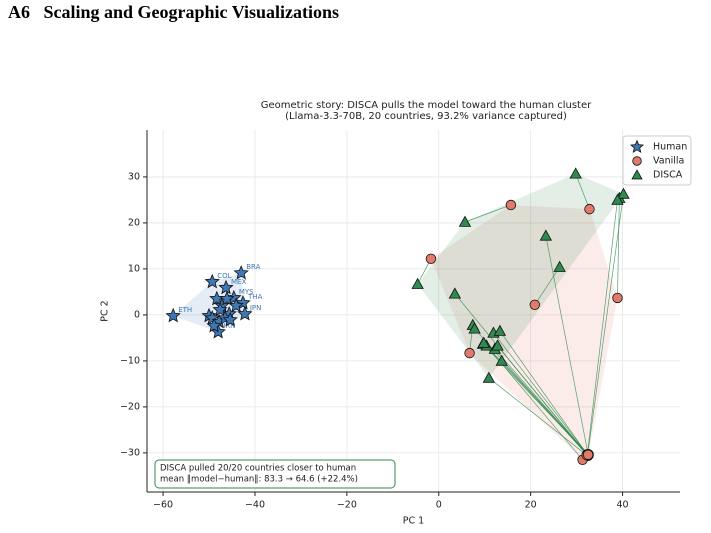  Describe the element at coordinates (130, 360) in the screenshot. I see `y-tick-label: −10` at that location.